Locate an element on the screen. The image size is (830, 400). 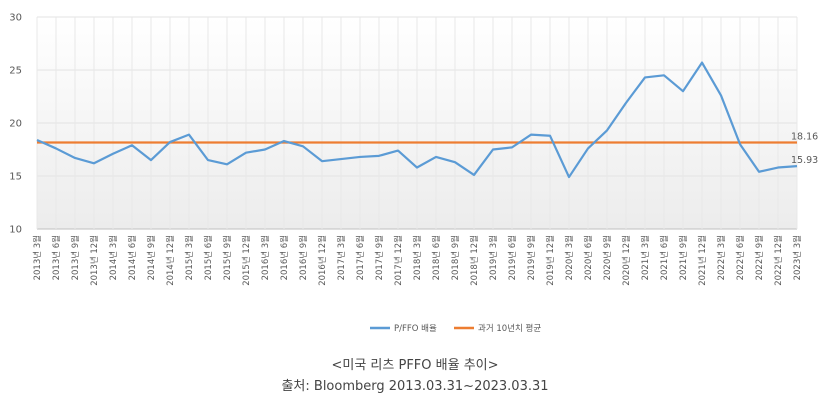
x-tick-label: 2021년 6월 is located at coordinates (664, 257).